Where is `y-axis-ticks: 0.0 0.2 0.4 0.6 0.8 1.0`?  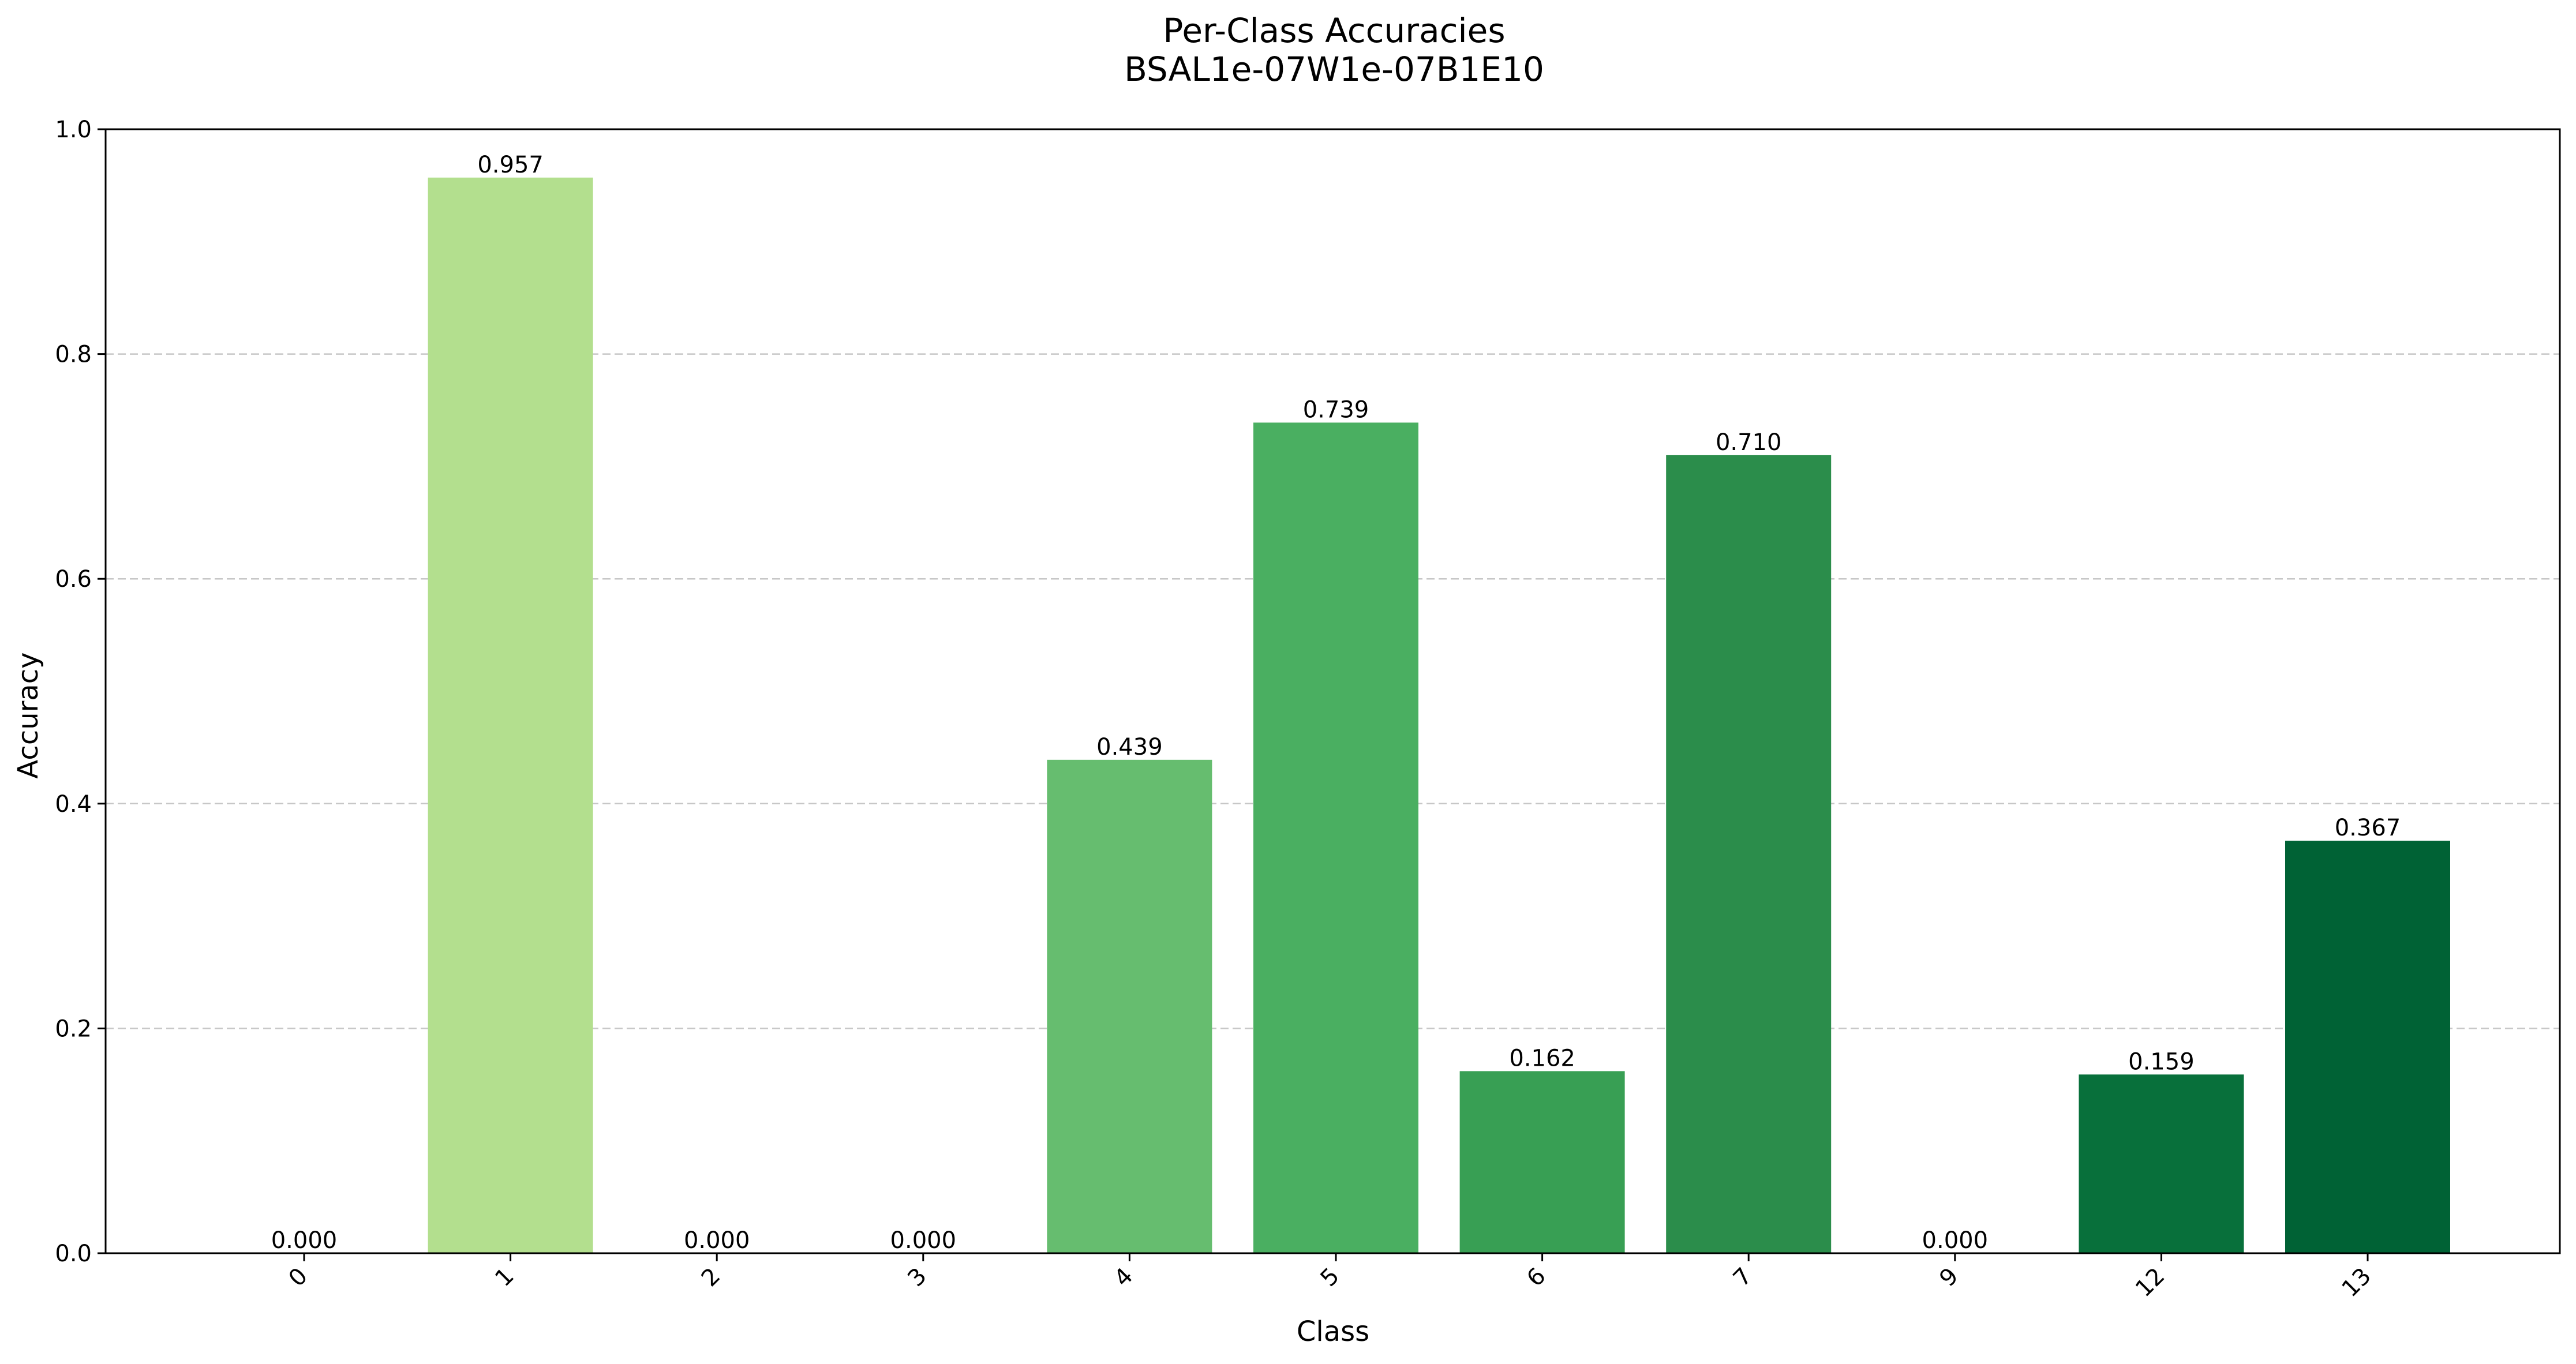 y-axis-ticks: 0.0 0.2 0.4 0.6 0.8 1.0 is located at coordinates (80, 692).